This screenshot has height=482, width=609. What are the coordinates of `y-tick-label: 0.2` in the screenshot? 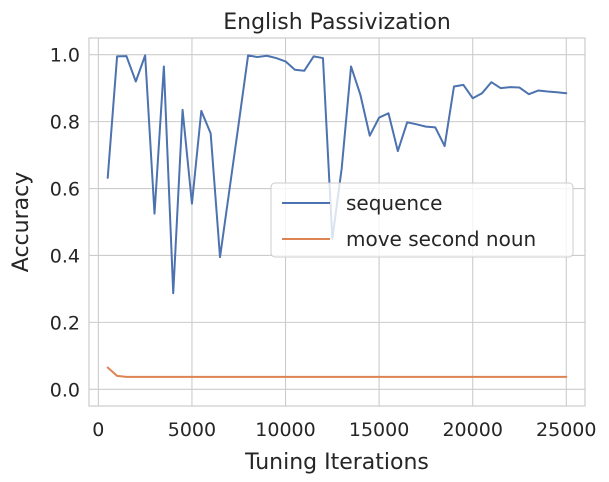 It's located at (65, 323).